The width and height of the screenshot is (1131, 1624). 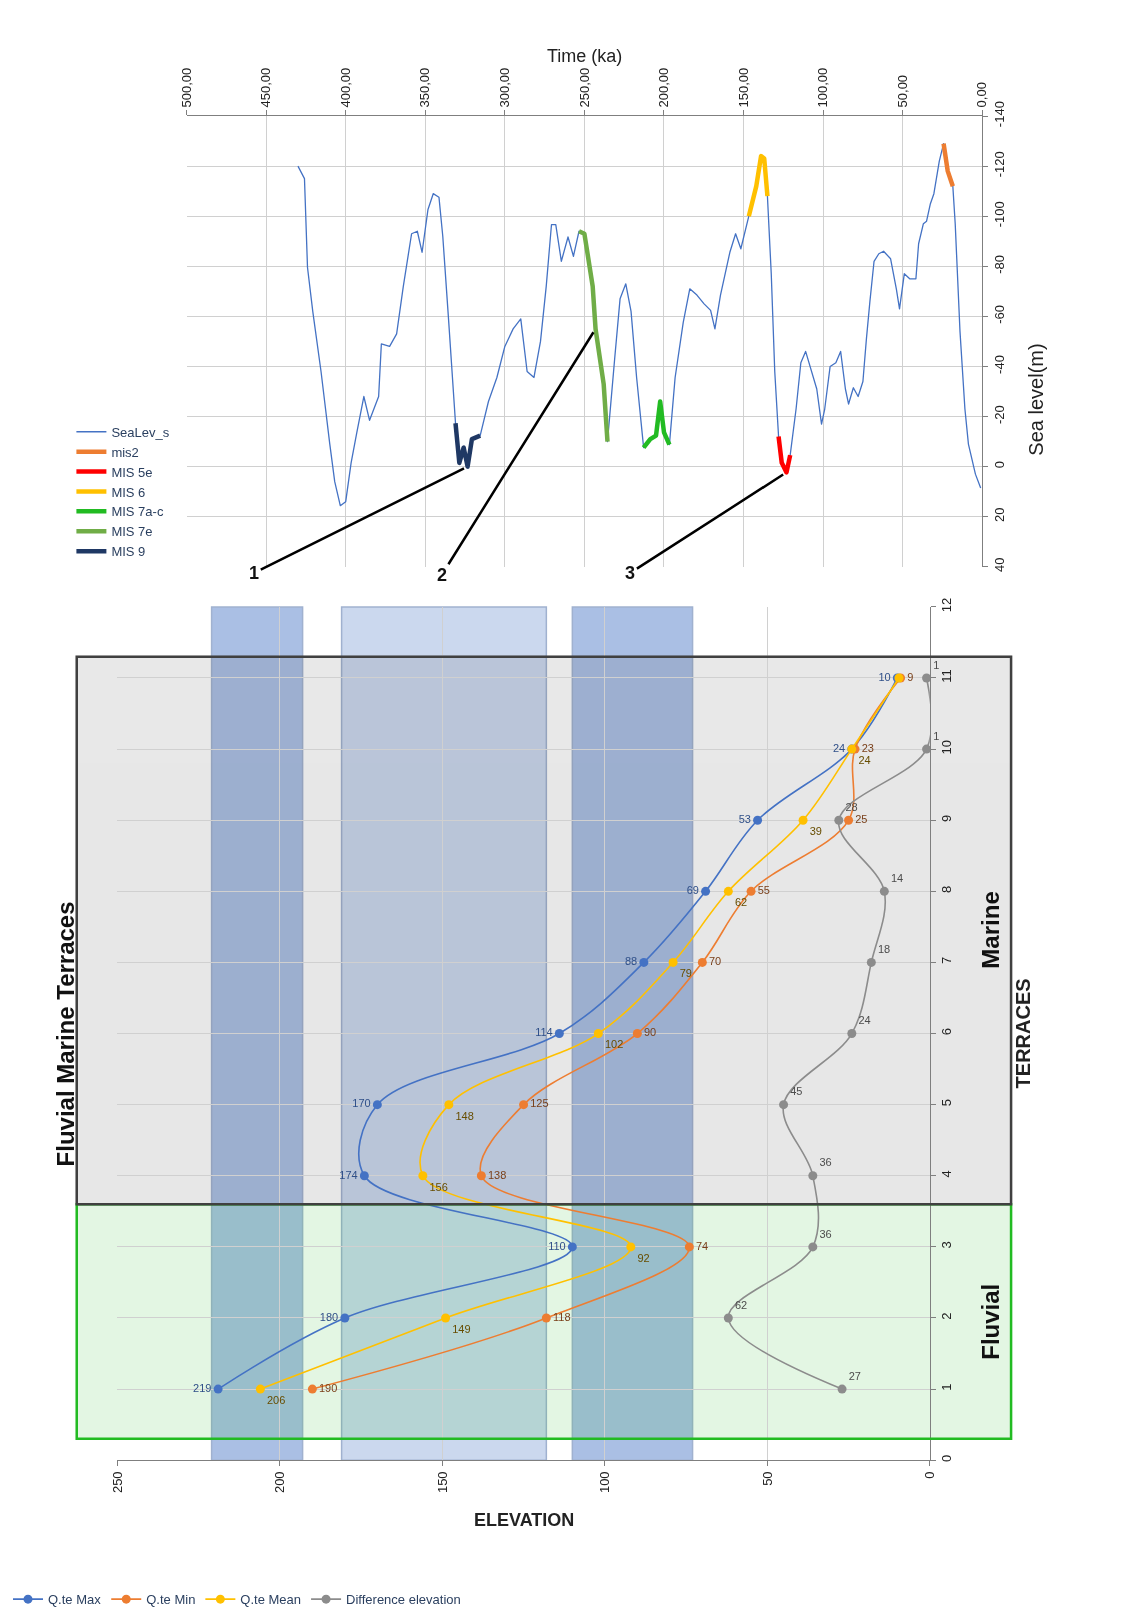 What do you see at coordinates (442, 575) in the screenshot?
I see `annotation: 2` at bounding box center [442, 575].